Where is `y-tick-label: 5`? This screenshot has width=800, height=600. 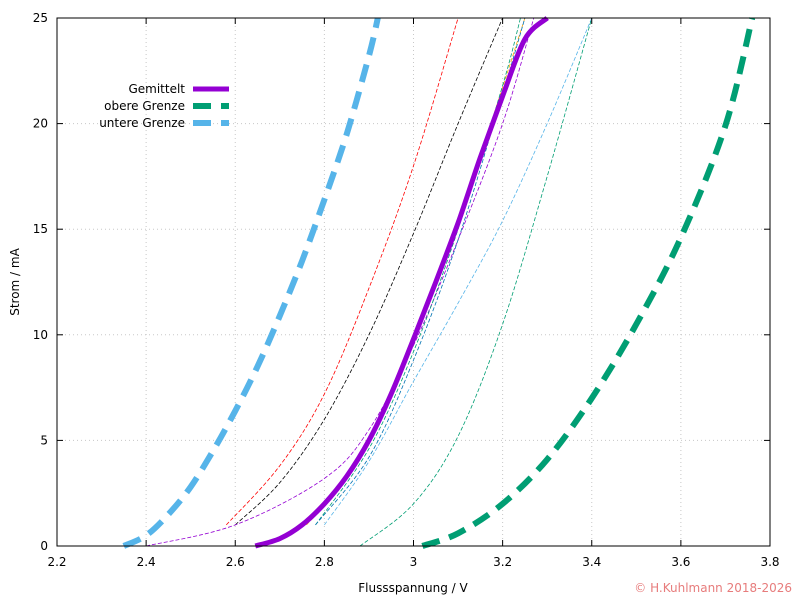 y-tick-label: 5 is located at coordinates (44, 440).